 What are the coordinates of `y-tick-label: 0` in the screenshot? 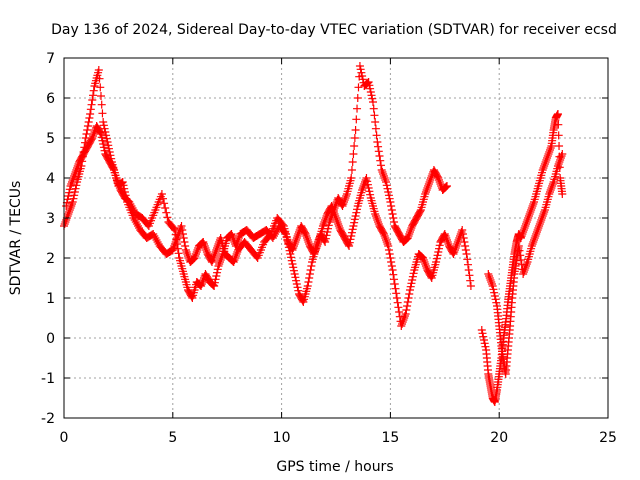 It's located at (50, 339).